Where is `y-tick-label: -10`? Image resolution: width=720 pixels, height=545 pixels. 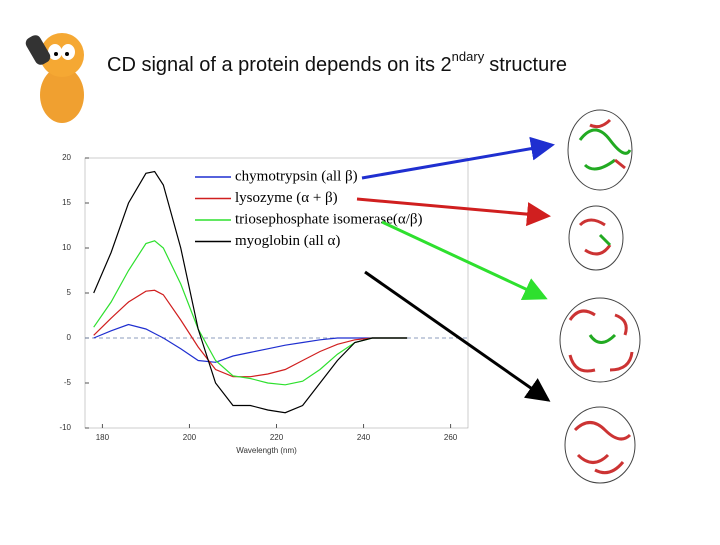
y-tick-label: -10 is located at coordinates (65, 427).